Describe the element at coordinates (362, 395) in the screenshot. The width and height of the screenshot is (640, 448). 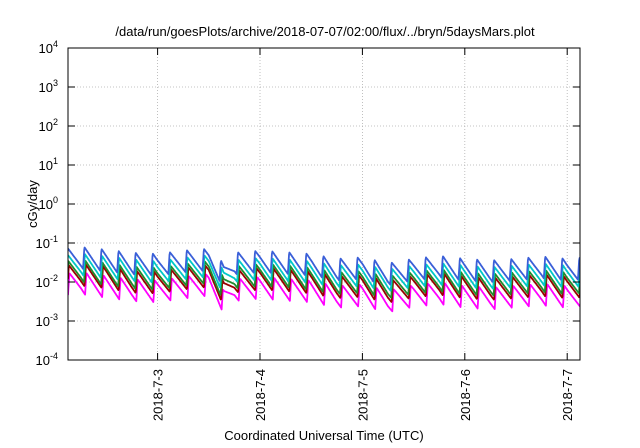
I see `x-tick-label: 2018-7-5` at that location.